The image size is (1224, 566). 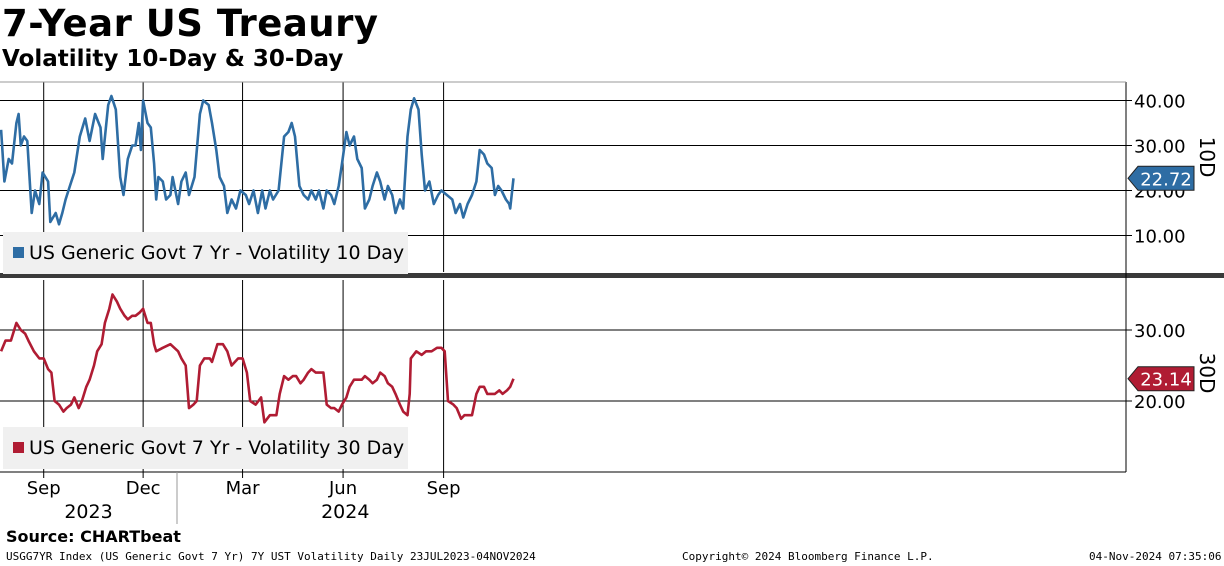 What do you see at coordinates (342, 488) in the screenshot?
I see `x-tick-label: Jun` at bounding box center [342, 488].